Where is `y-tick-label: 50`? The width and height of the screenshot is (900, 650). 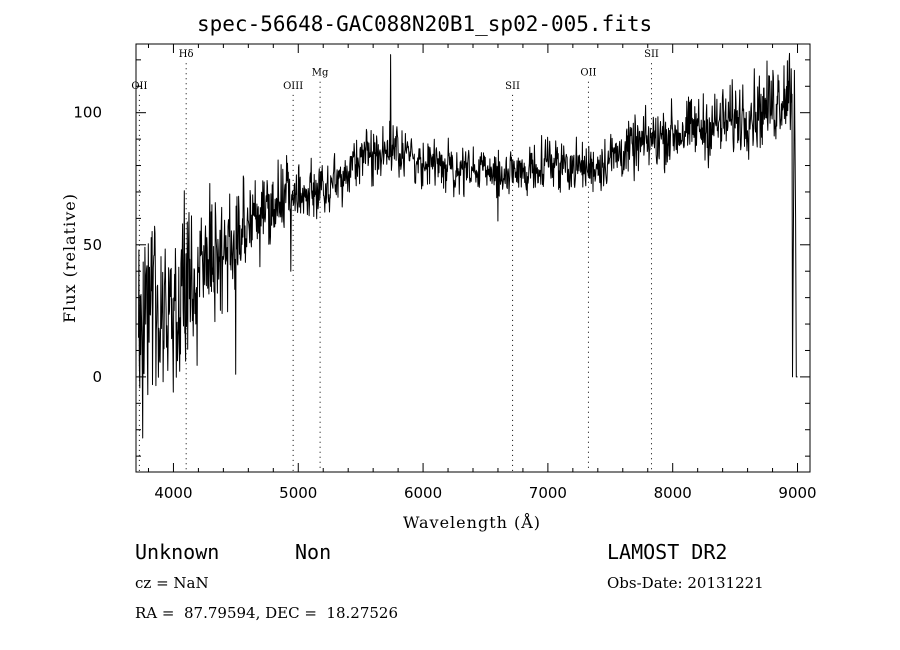 y-tick-label: 50 is located at coordinates (92, 245).